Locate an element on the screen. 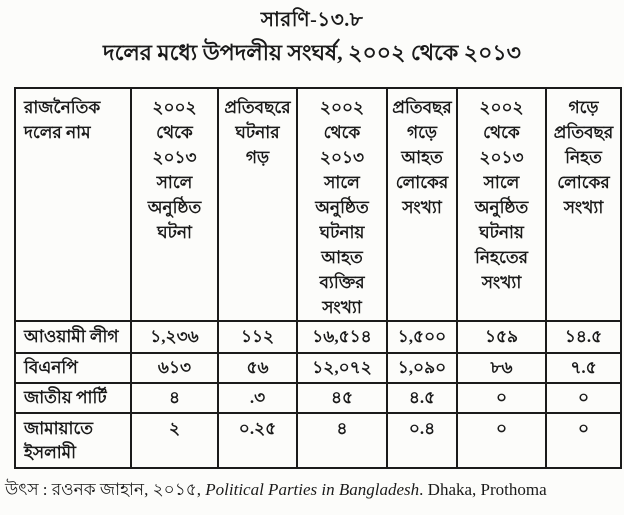 Image resolution: width=624 pixels, height=515 pixels. source-book-title: Political Parties in Bangladesh is located at coordinates (312, 489).